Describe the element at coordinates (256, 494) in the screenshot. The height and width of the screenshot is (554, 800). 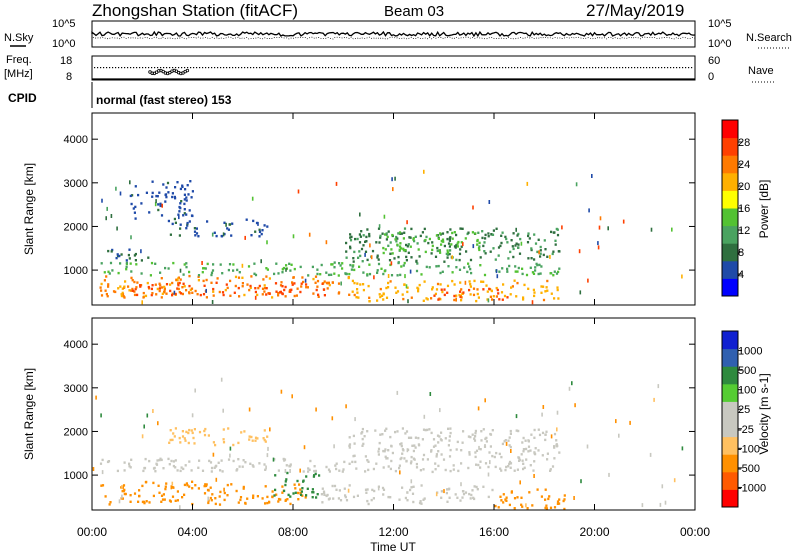
I see `data-region` at that location.